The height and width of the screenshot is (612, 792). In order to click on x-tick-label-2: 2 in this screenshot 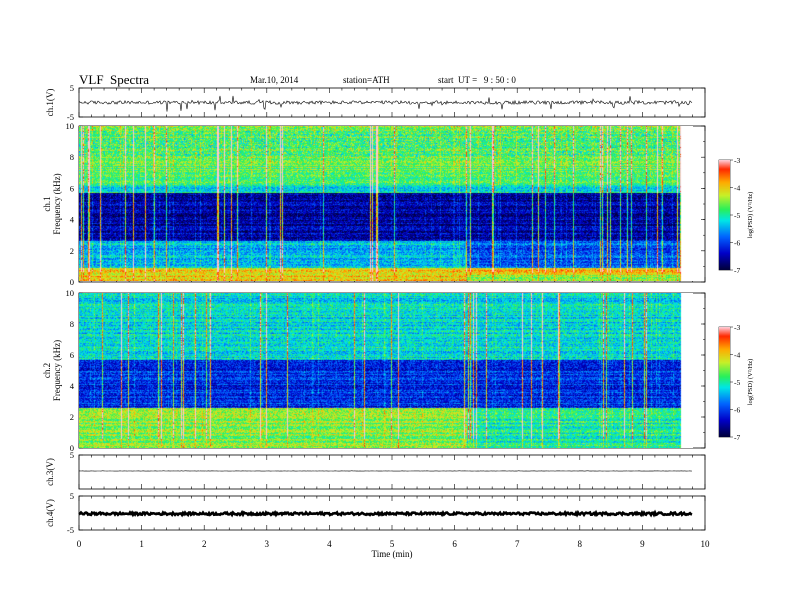, I will do `click(204, 544)`.